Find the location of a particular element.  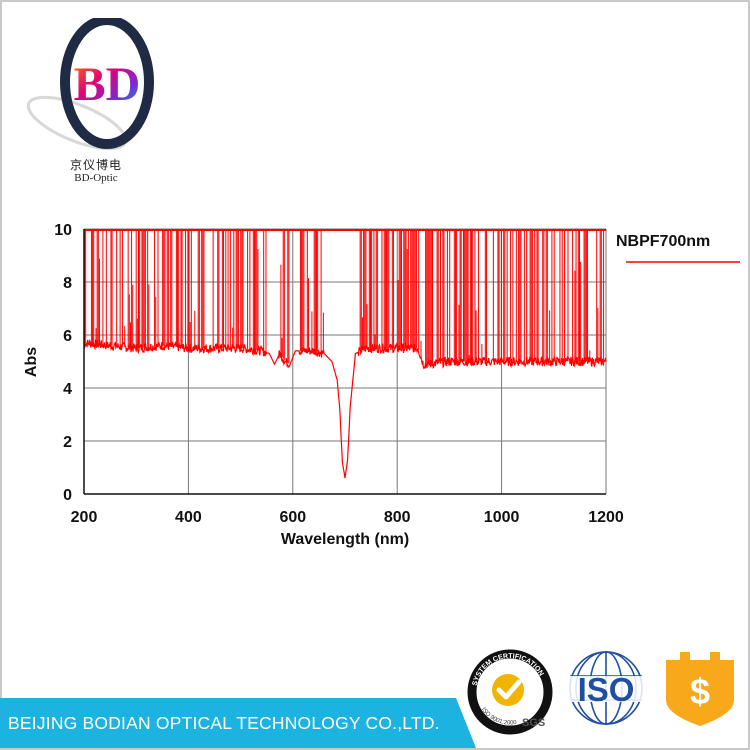

dollar-shield-icon: $ is located at coordinates (700, 689).